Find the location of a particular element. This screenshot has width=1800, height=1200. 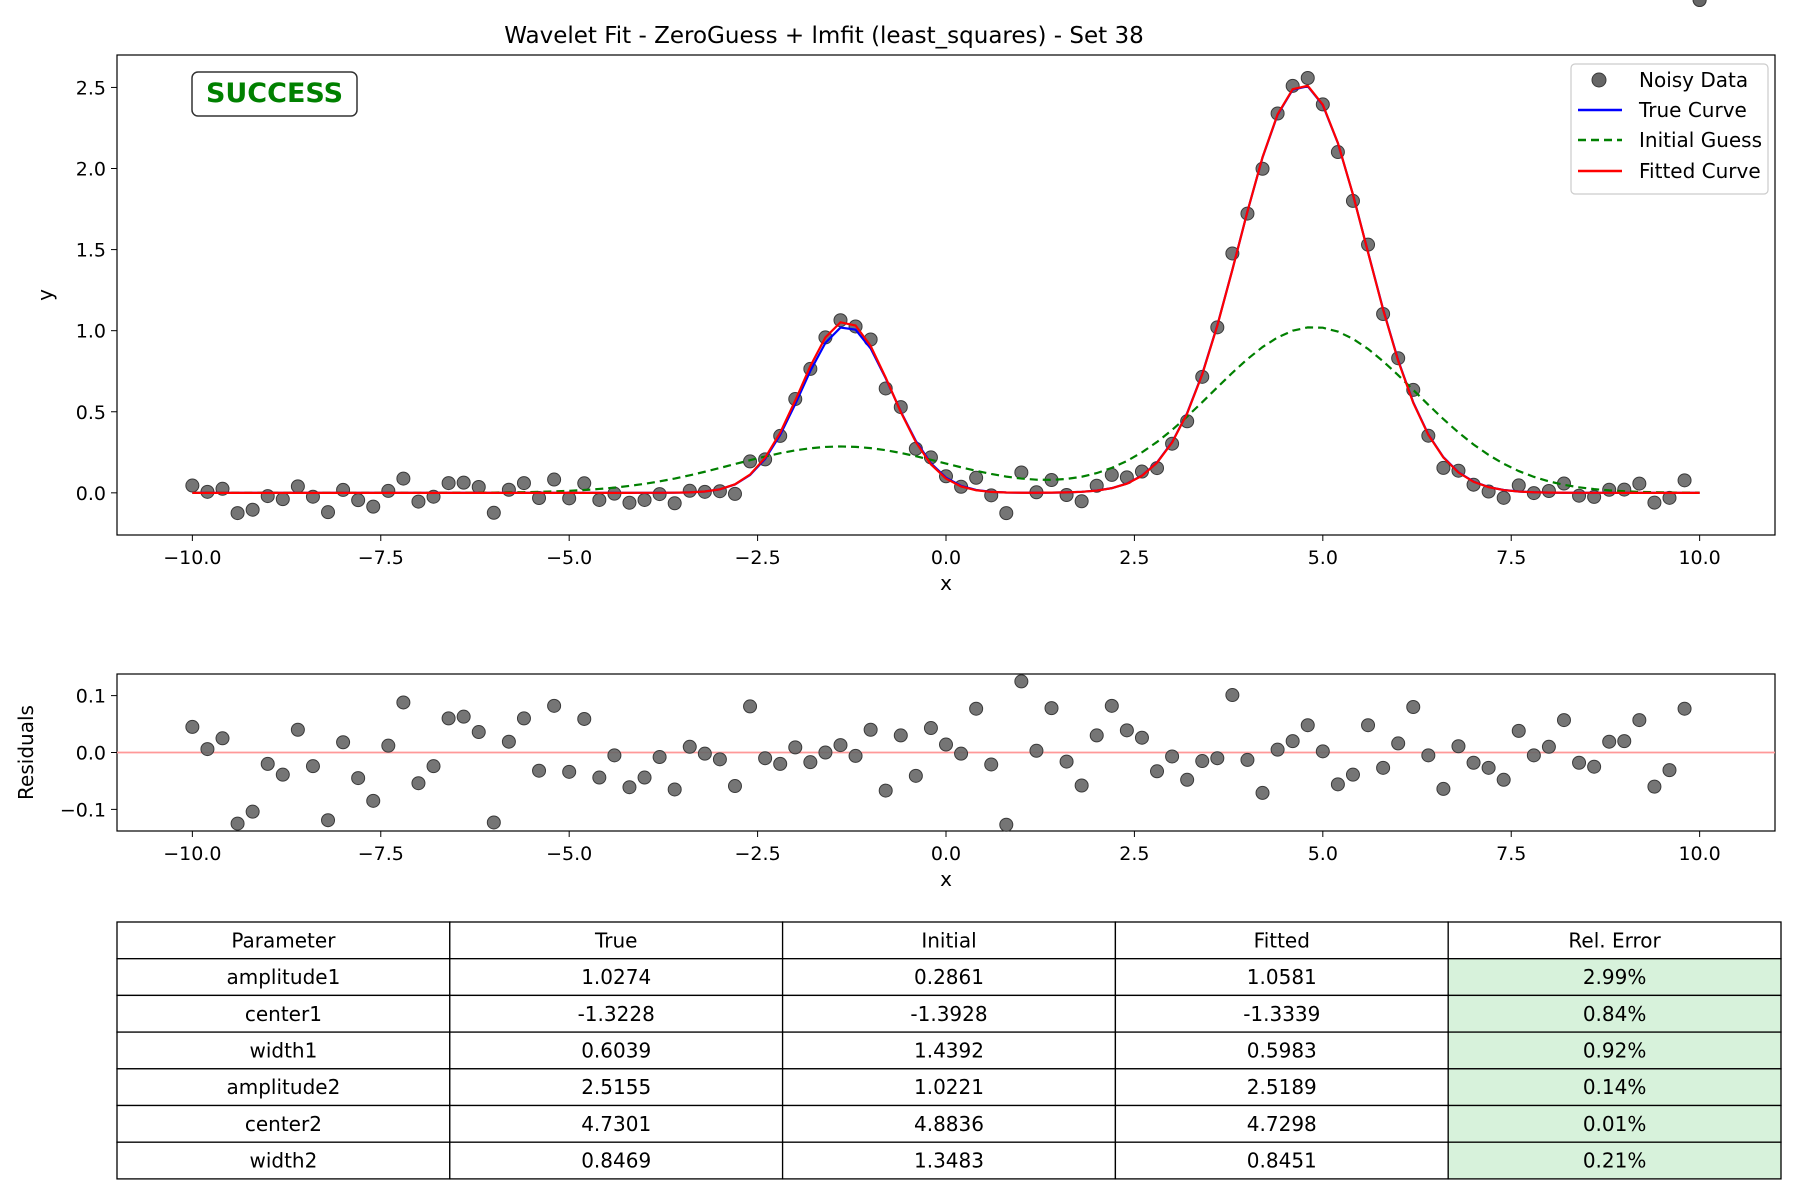

main-x-tick-label: −10.0 is located at coordinates (192, 558).